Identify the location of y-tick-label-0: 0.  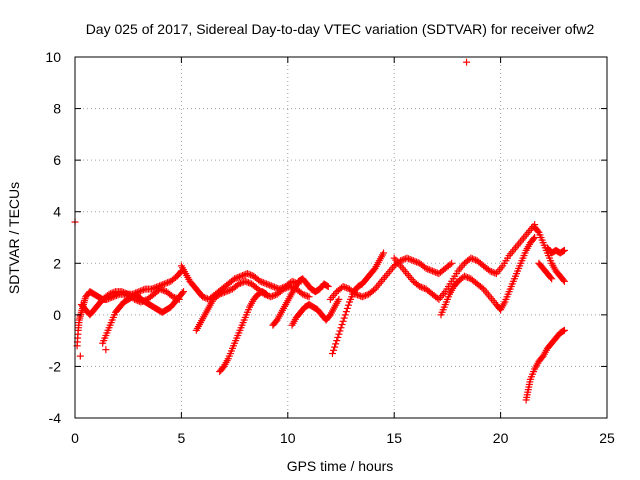
(57, 315).